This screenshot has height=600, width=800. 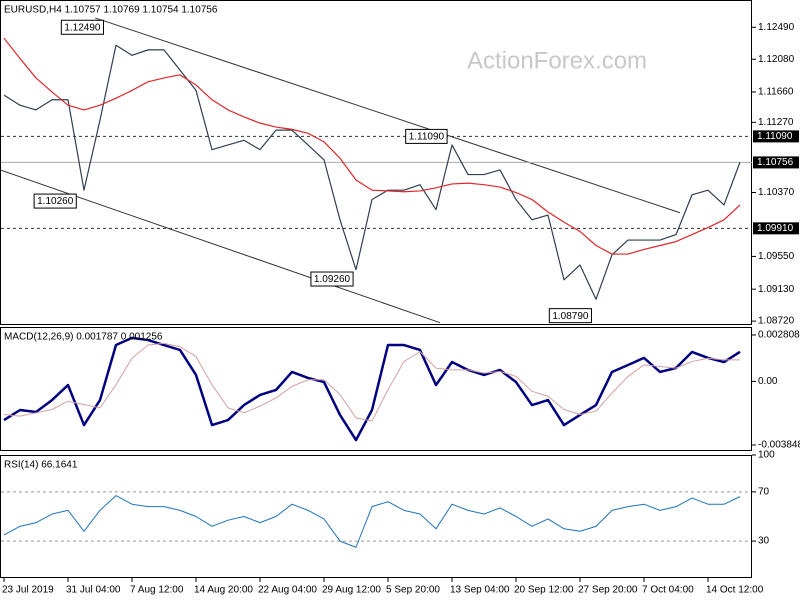 I want to click on x-tick-label: 5 Sep 20:00, so click(x=413, y=590).